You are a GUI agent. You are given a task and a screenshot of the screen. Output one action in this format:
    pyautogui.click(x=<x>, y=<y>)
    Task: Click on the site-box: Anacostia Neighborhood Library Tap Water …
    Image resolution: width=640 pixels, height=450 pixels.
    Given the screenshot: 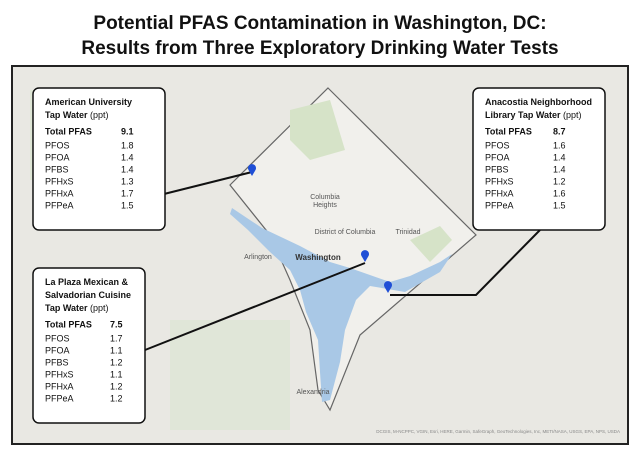 What is the action you would take?
    pyautogui.click(x=539, y=159)
    